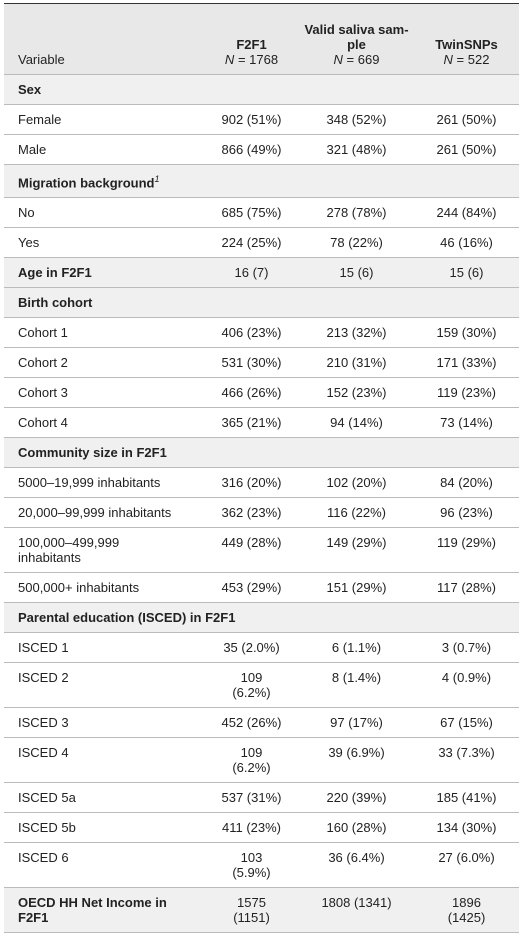 The image size is (523, 944). I want to click on row-label: Cohort 4, so click(104, 423).